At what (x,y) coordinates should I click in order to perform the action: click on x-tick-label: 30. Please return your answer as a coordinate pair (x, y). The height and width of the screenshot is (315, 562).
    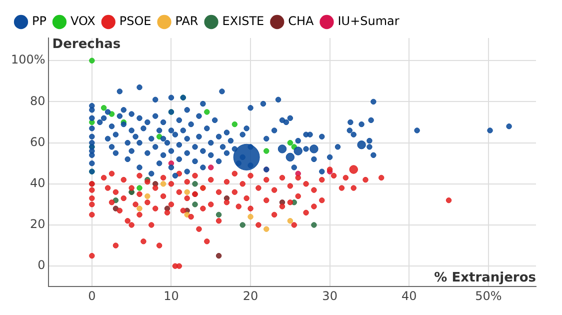
    Looking at the image, I should click on (330, 295).